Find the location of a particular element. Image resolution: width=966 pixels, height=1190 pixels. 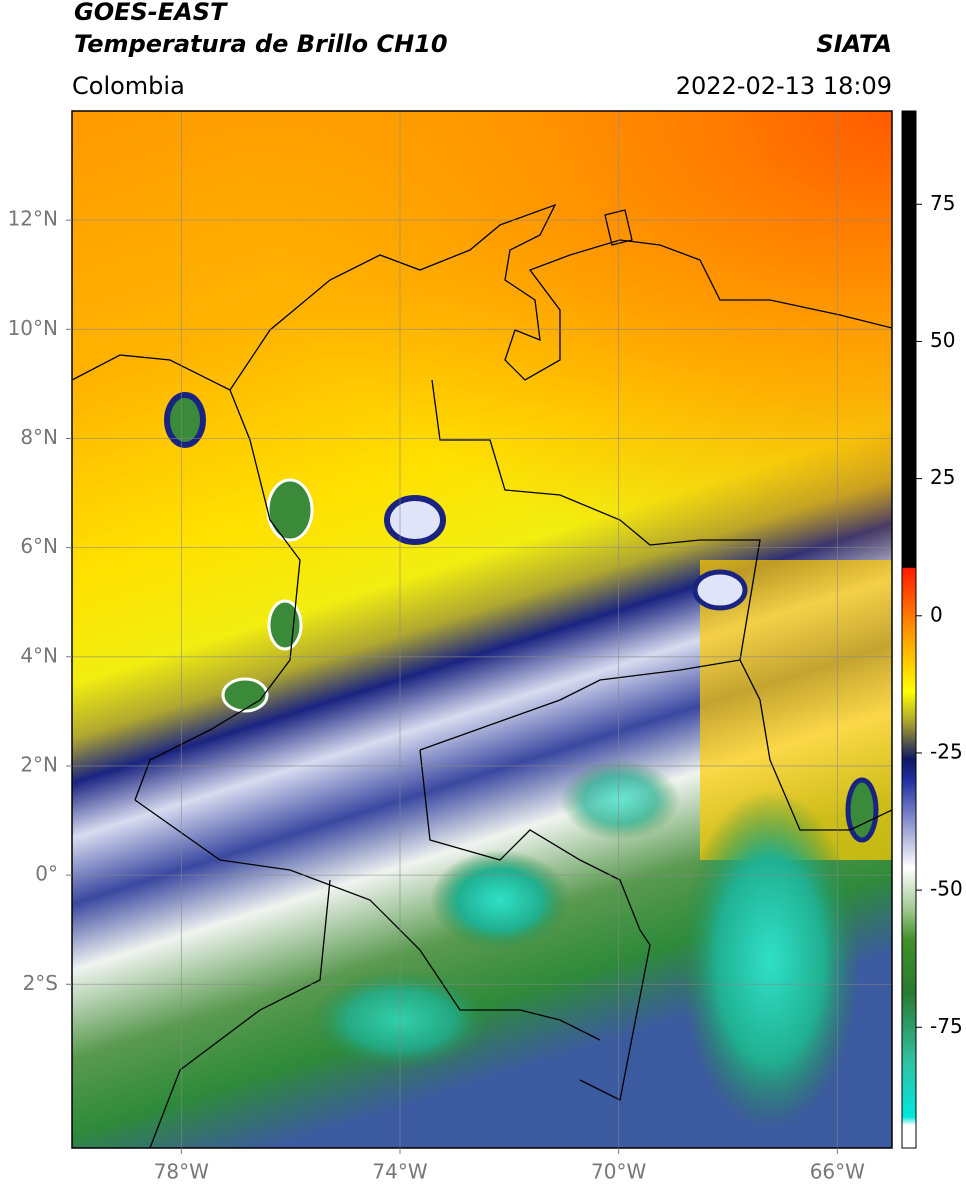

y-tick-label: 2°N is located at coordinates (39, 764).